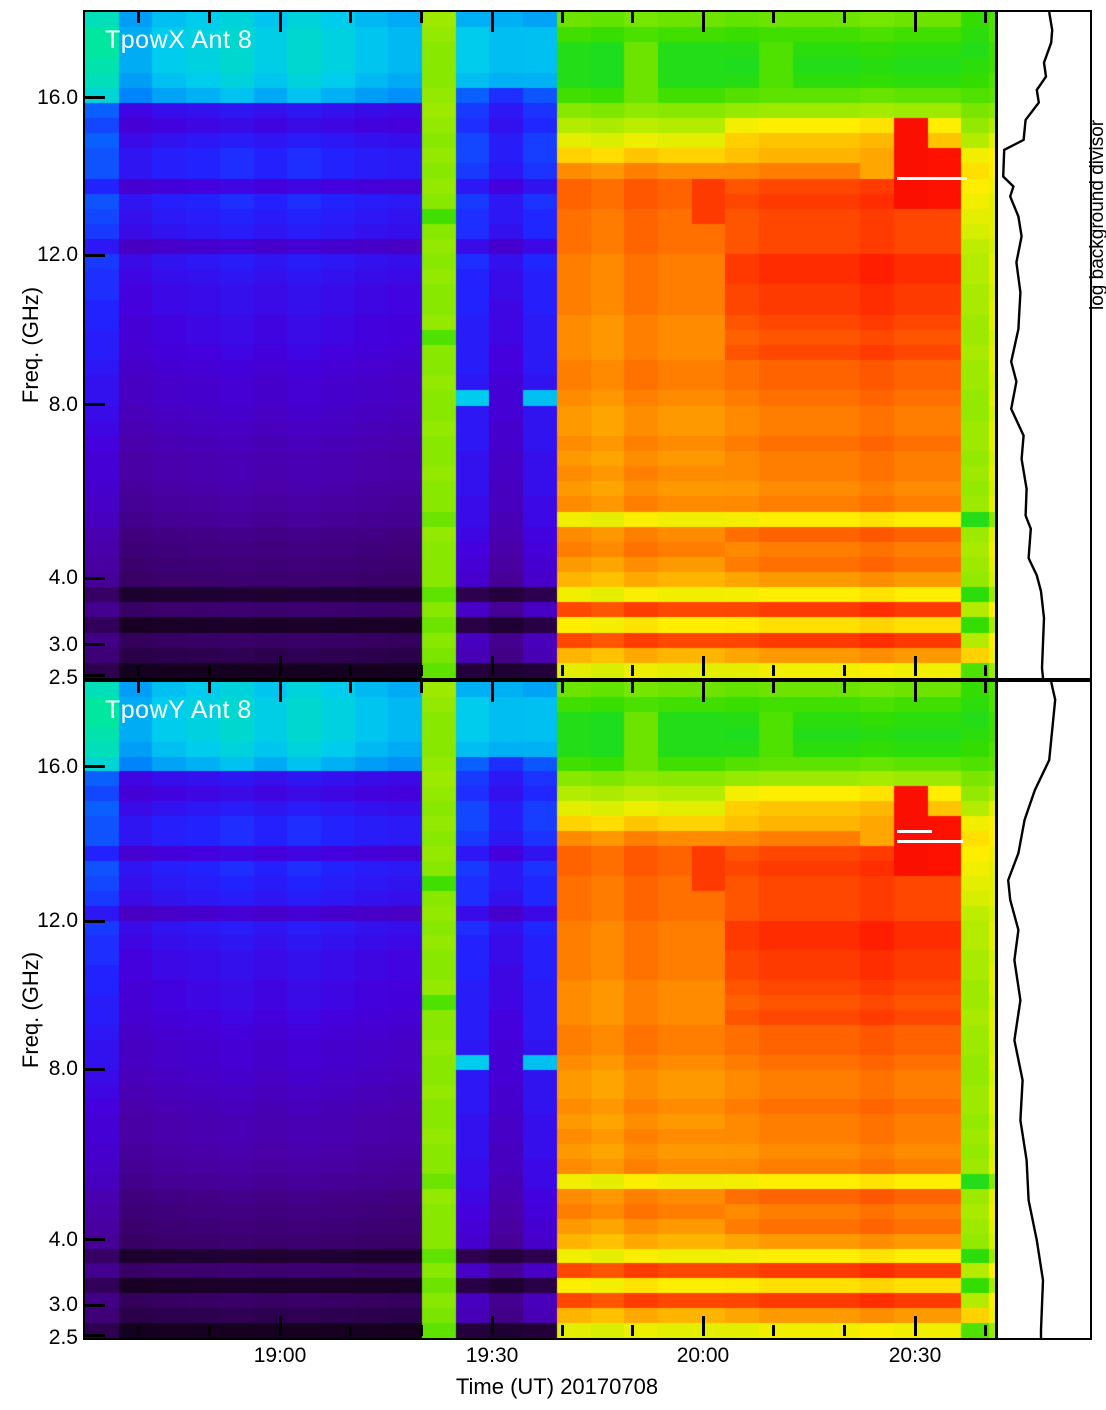 This screenshot has height=1410, width=1106. I want to click on panel-label-tpowx: TpowX Ant 8, so click(179, 40).